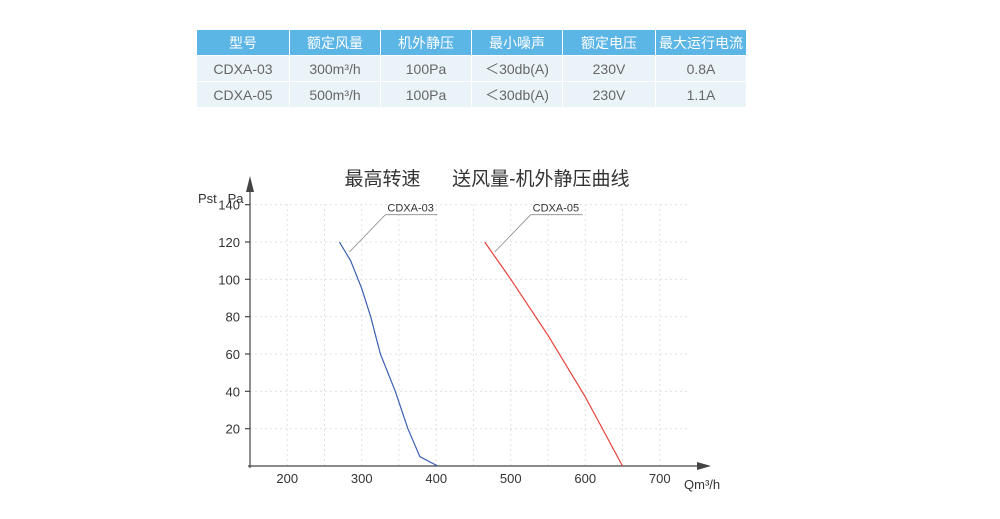  I want to click on table-cell: CDXA-03, so click(243, 68).